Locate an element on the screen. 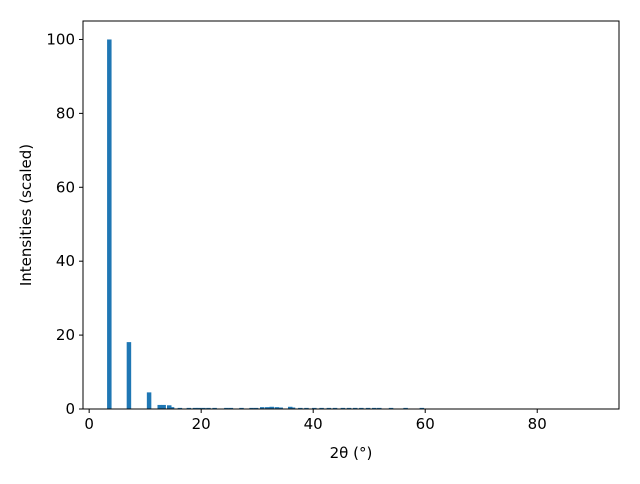  y-axis: 0 20 40 60 80 100 is located at coordinates (64, 224).